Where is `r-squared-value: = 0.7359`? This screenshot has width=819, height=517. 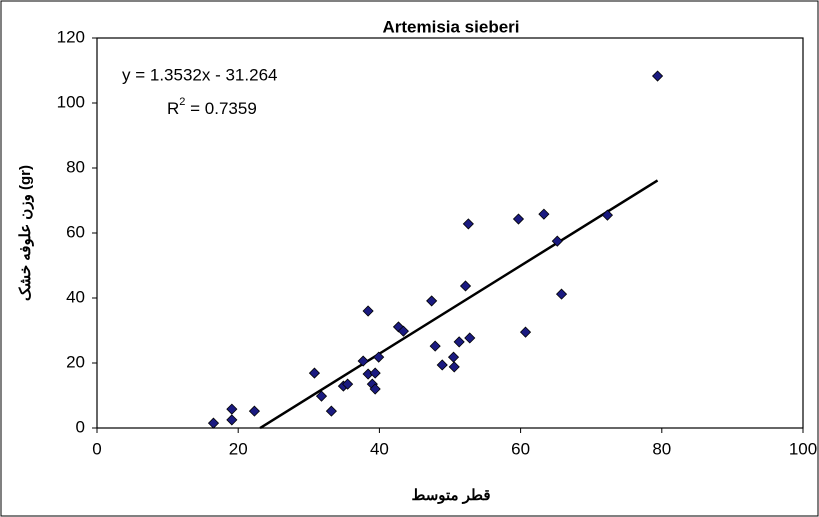 r-squared-value: = 0.7359 is located at coordinates (220, 108).